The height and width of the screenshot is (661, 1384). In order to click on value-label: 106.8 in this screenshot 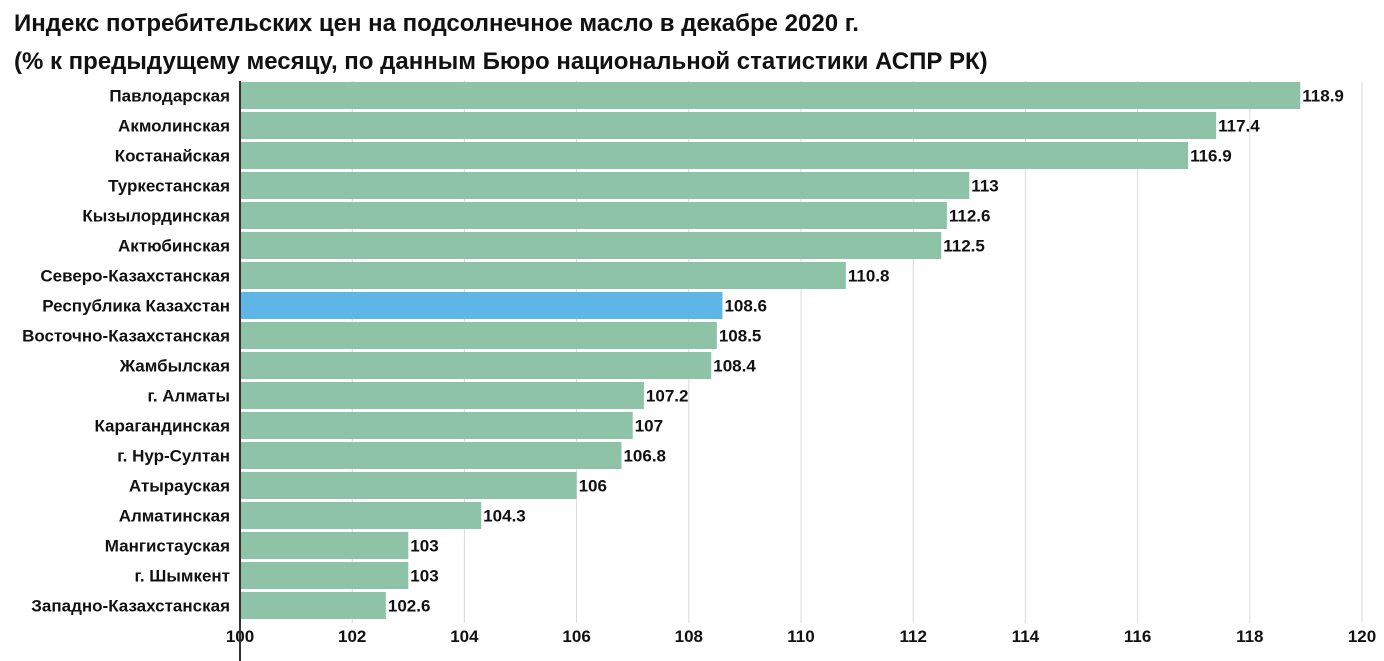, I will do `click(644, 456)`.